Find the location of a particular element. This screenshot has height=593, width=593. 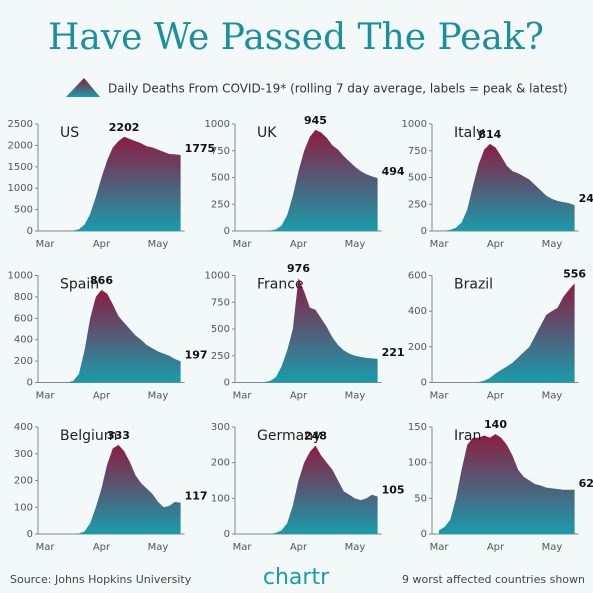

peak-label: 248 is located at coordinates (315, 436).